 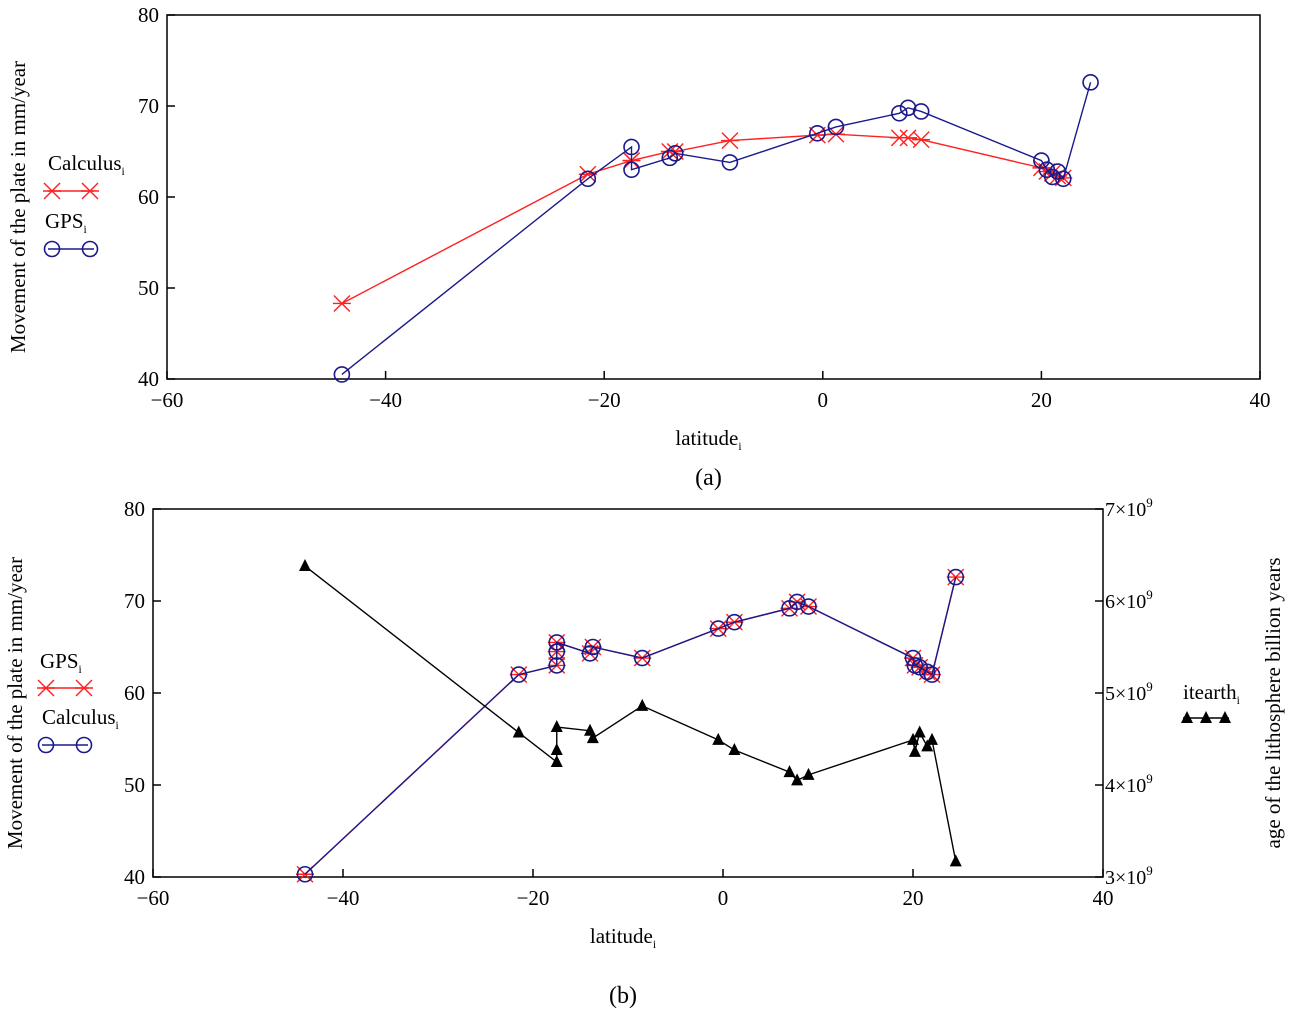 What do you see at coordinates (1273, 703) in the screenshot?
I see `y2-axis-label: age of the lithosphere billion years` at bounding box center [1273, 703].